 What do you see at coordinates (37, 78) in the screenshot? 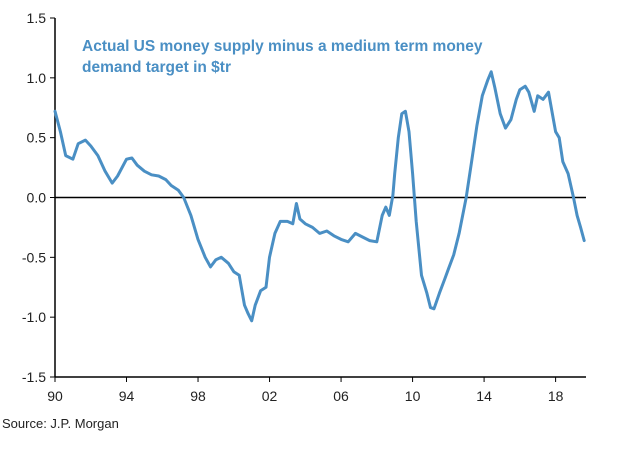
I see `y-tick-label: 1.0` at bounding box center [37, 78].